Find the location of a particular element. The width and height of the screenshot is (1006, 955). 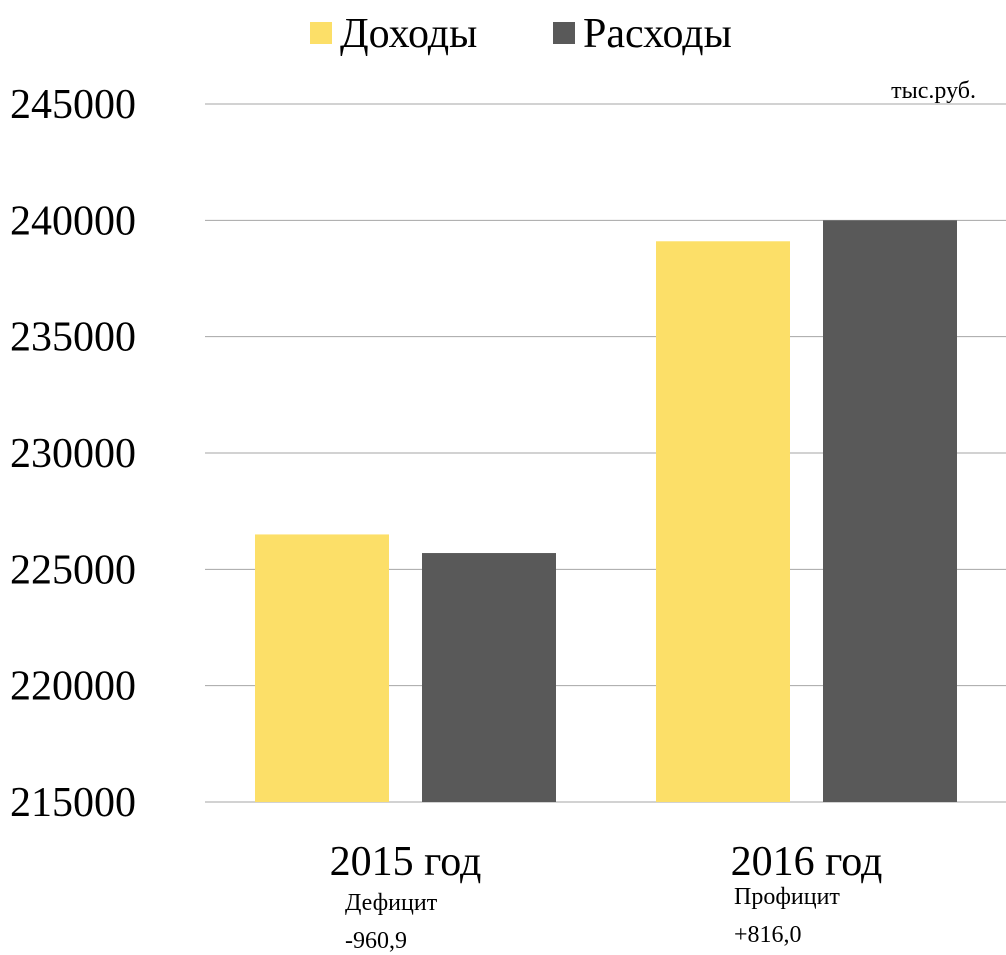

y-tick-label: 215000 is located at coordinates (73, 803).